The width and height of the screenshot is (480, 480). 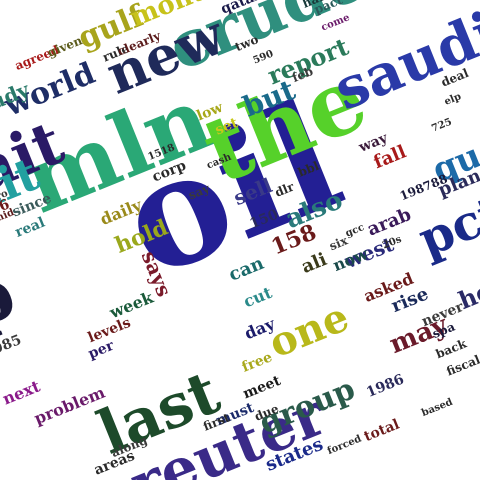 I want to click on cloud-word: 1985, so click(x=12, y=346).